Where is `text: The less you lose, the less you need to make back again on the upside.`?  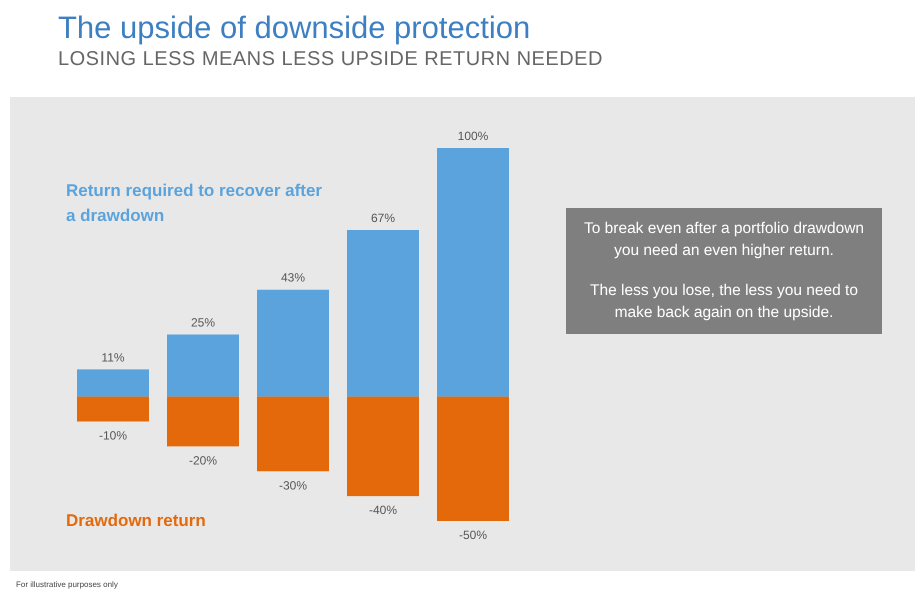 text: The less you lose, the less you need to make back again on the upside. is located at coordinates (724, 302).